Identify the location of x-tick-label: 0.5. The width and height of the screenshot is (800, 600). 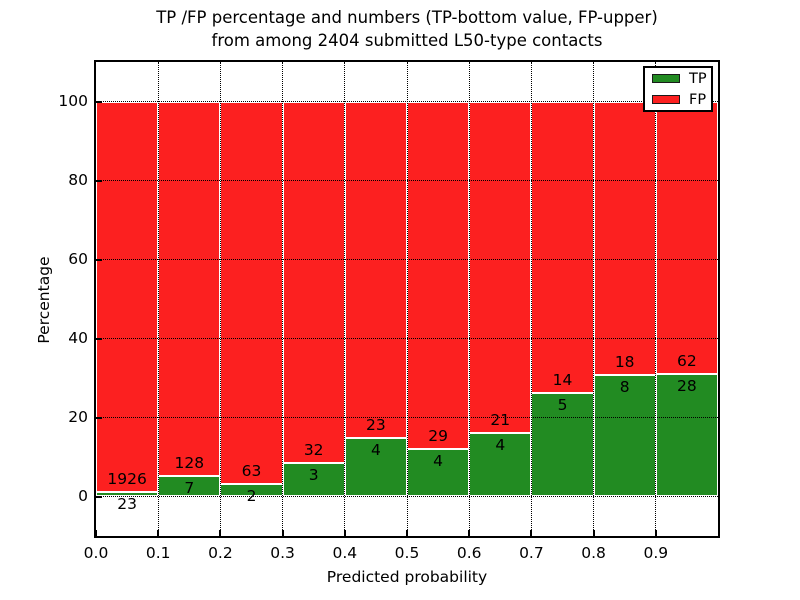
(407, 553).